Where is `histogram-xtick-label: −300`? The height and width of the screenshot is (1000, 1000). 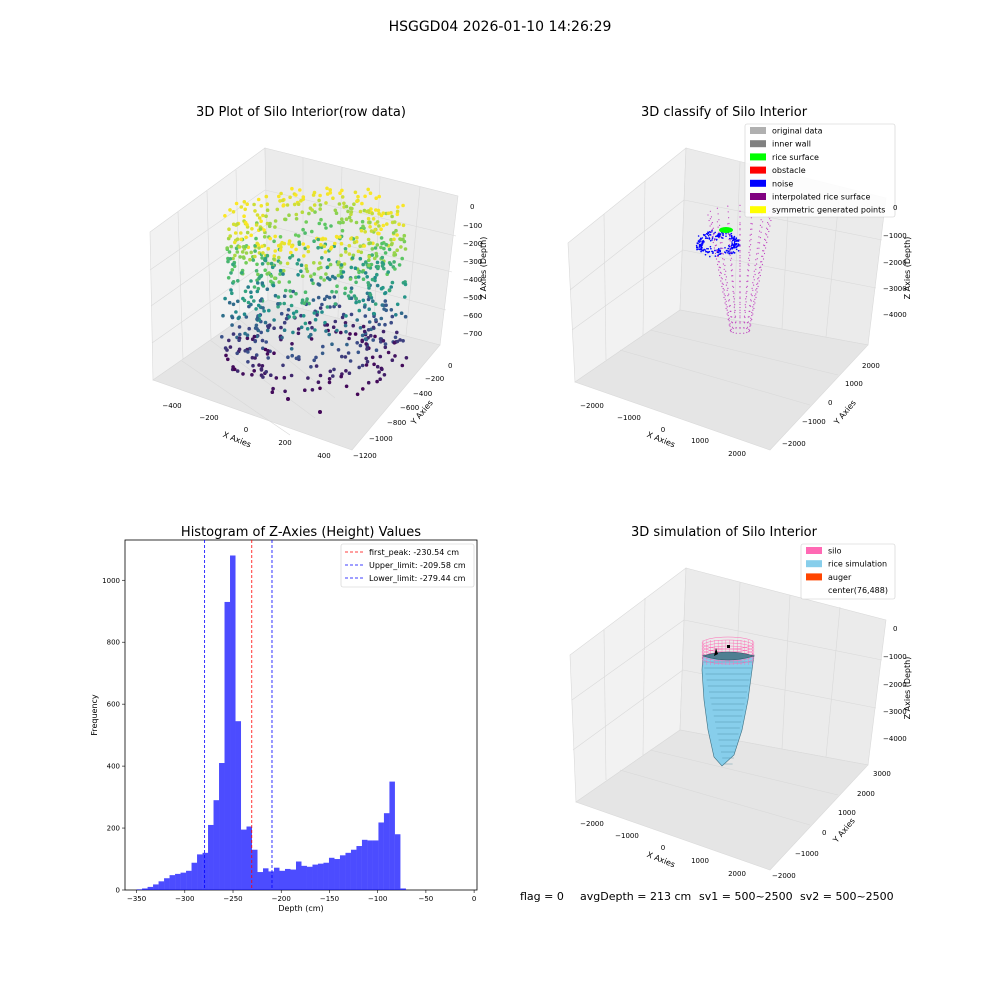 histogram-xtick-label: −300 is located at coordinates (184, 899).